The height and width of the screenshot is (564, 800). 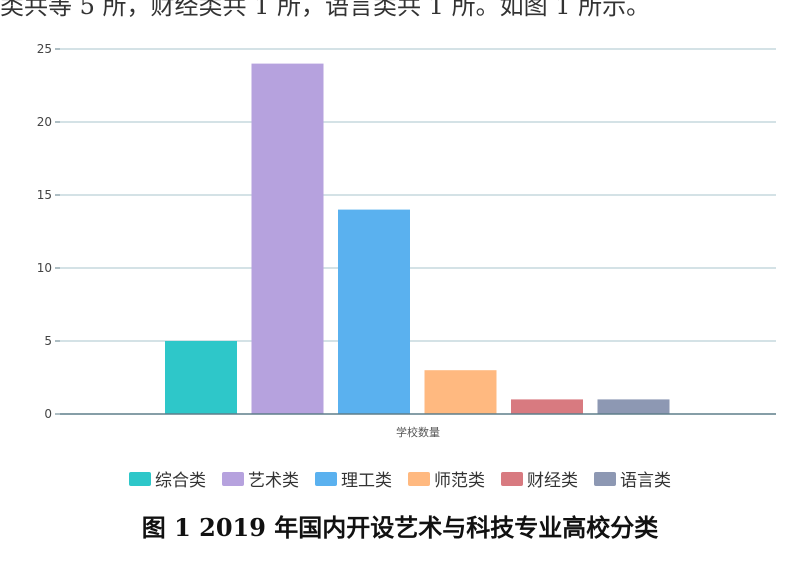 I want to click on y-tick-label: 15, so click(x=44, y=195).